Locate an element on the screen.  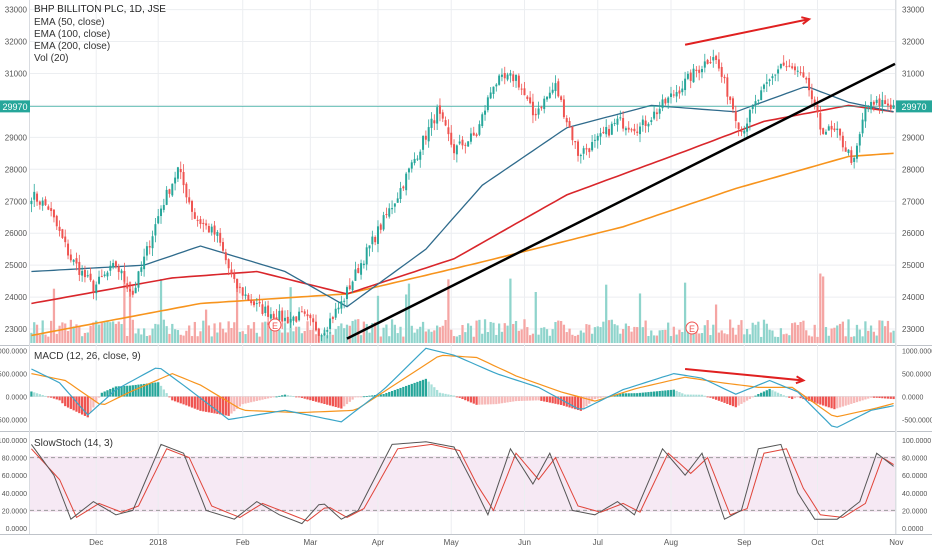
macd-title: MACD (12, 26, close, 9) is located at coordinates (87, 356).